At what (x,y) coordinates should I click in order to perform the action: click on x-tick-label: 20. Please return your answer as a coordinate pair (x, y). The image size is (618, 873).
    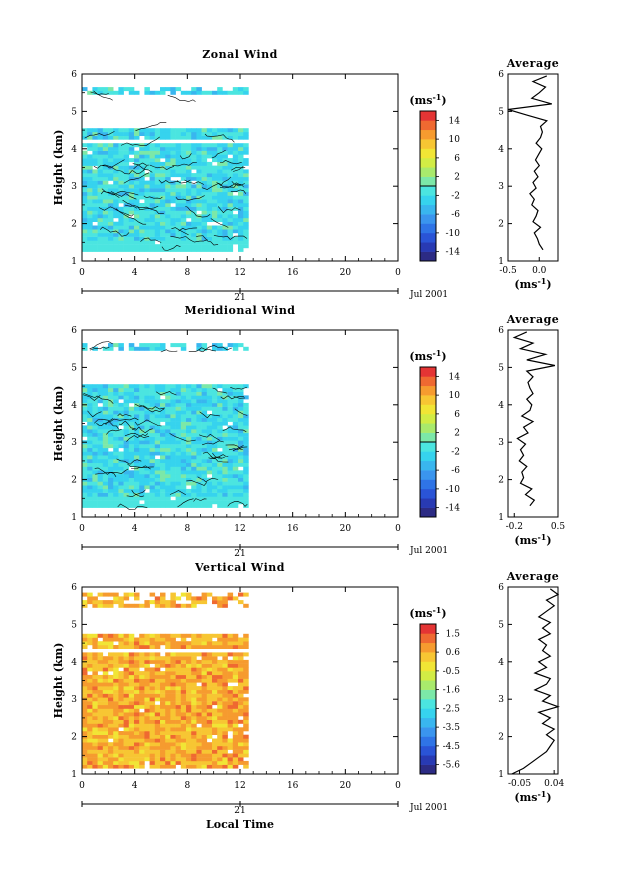
    Looking at the image, I should click on (346, 786).